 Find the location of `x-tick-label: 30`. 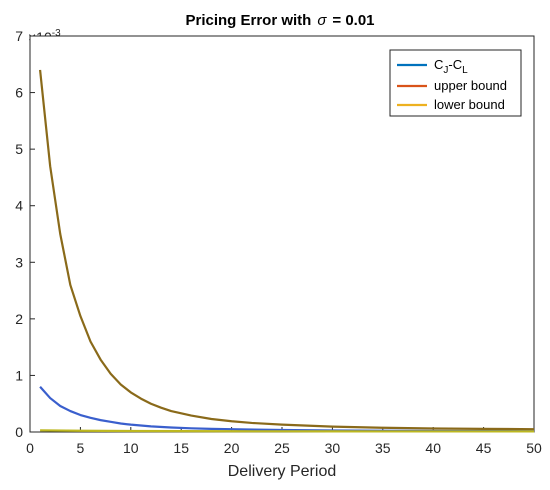

x-tick-label: 30 is located at coordinates (333, 448).